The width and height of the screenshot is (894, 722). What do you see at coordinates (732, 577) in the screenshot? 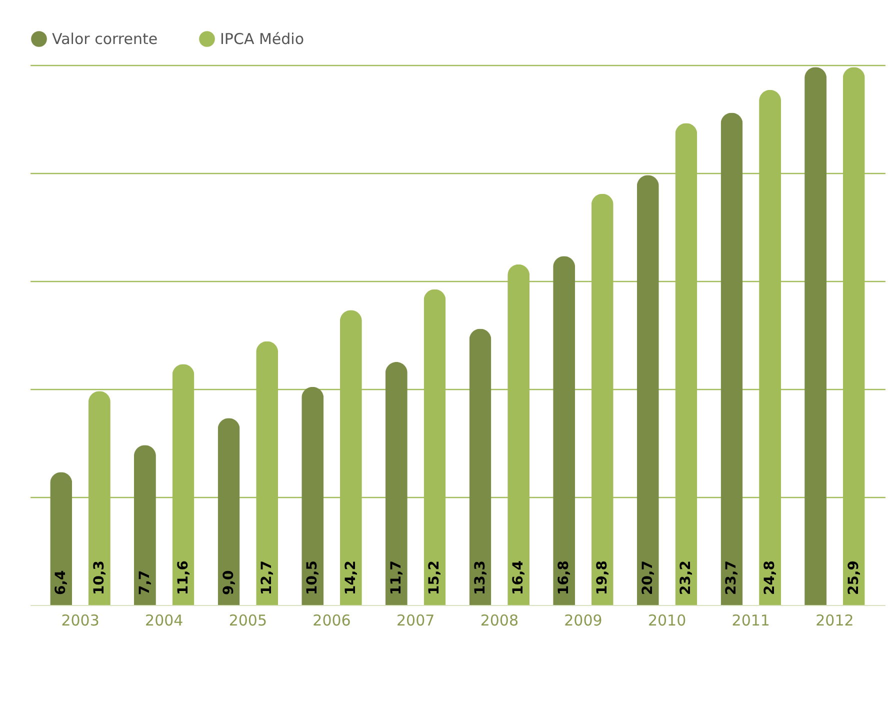
I see `data-label: 23,7` at bounding box center [732, 577].